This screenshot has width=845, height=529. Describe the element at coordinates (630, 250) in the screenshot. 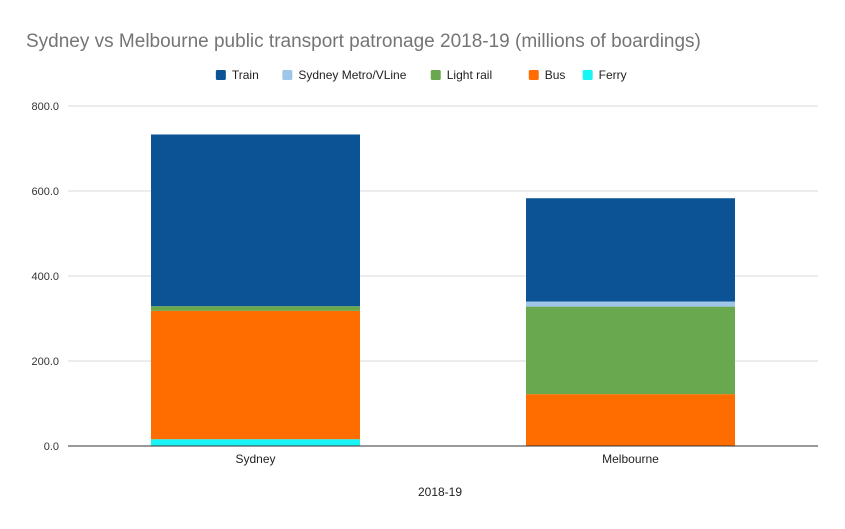

I see `bar-segment-train-melbourne` at that location.